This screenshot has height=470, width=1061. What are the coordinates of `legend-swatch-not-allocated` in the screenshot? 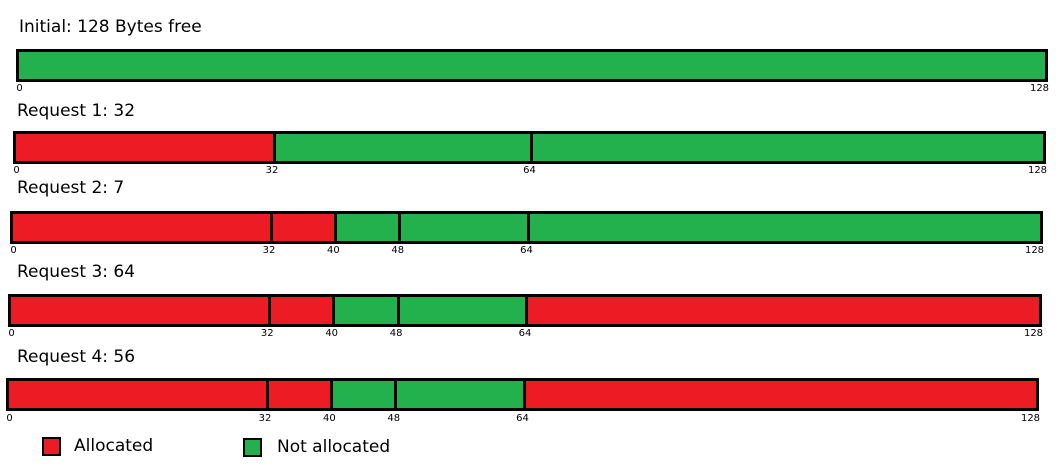 It's located at (252, 447).